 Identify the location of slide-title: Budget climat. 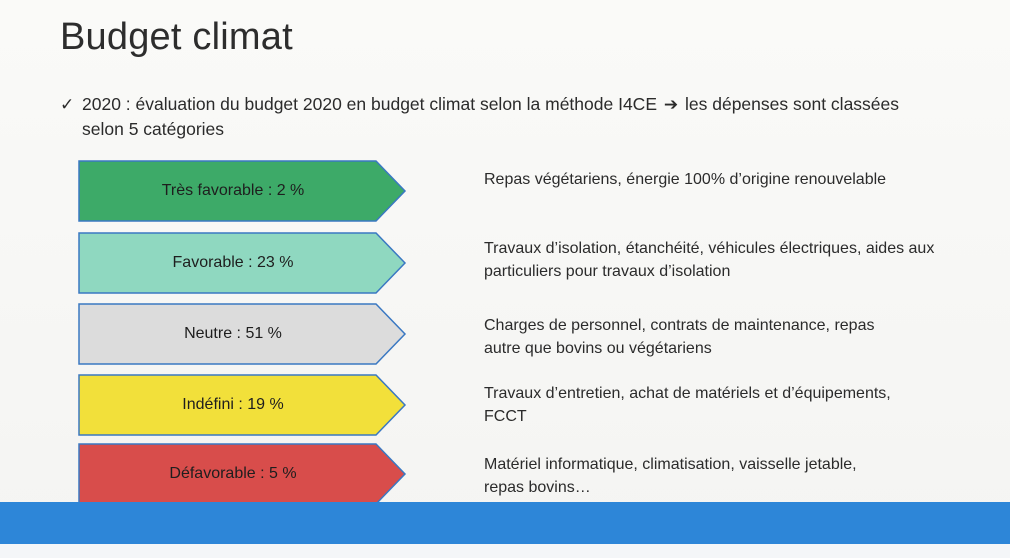
(176, 37).